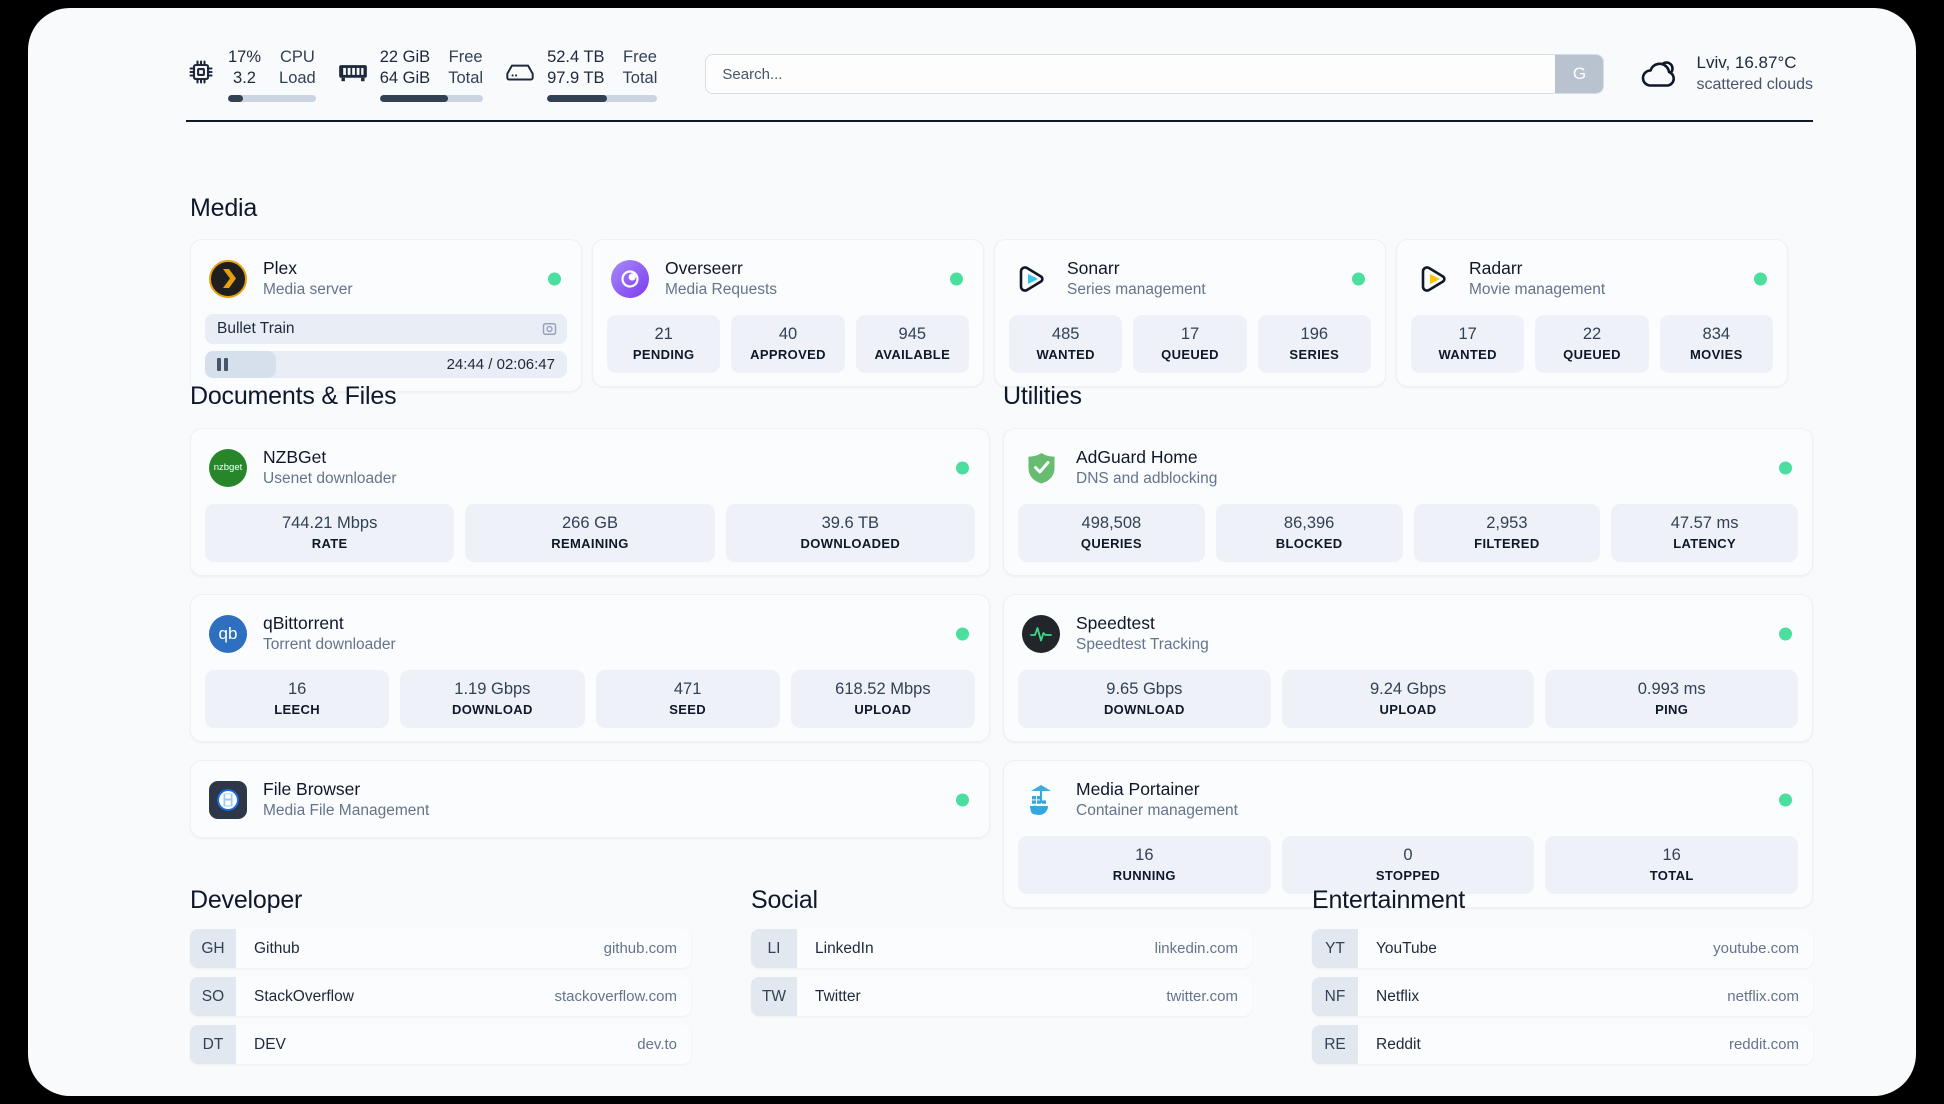  What do you see at coordinates (788, 354) in the screenshot?
I see `stat-label: APPROVED` at bounding box center [788, 354].